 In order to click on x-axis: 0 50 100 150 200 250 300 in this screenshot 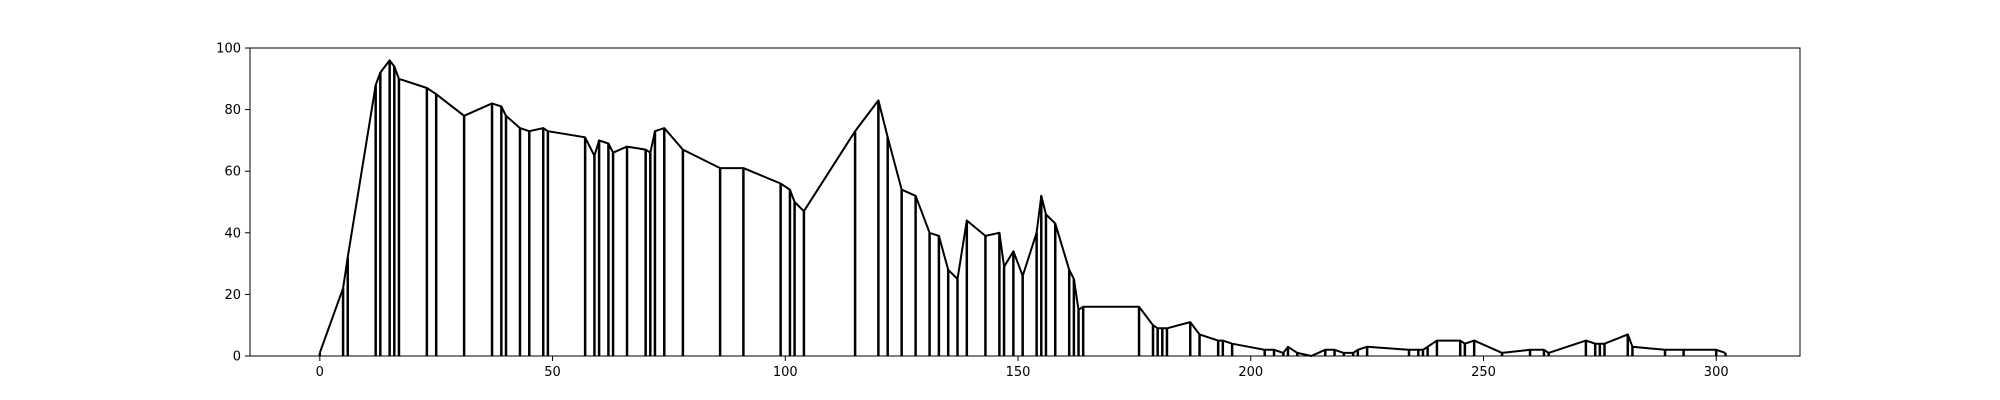, I will do `click(1022, 368)`.